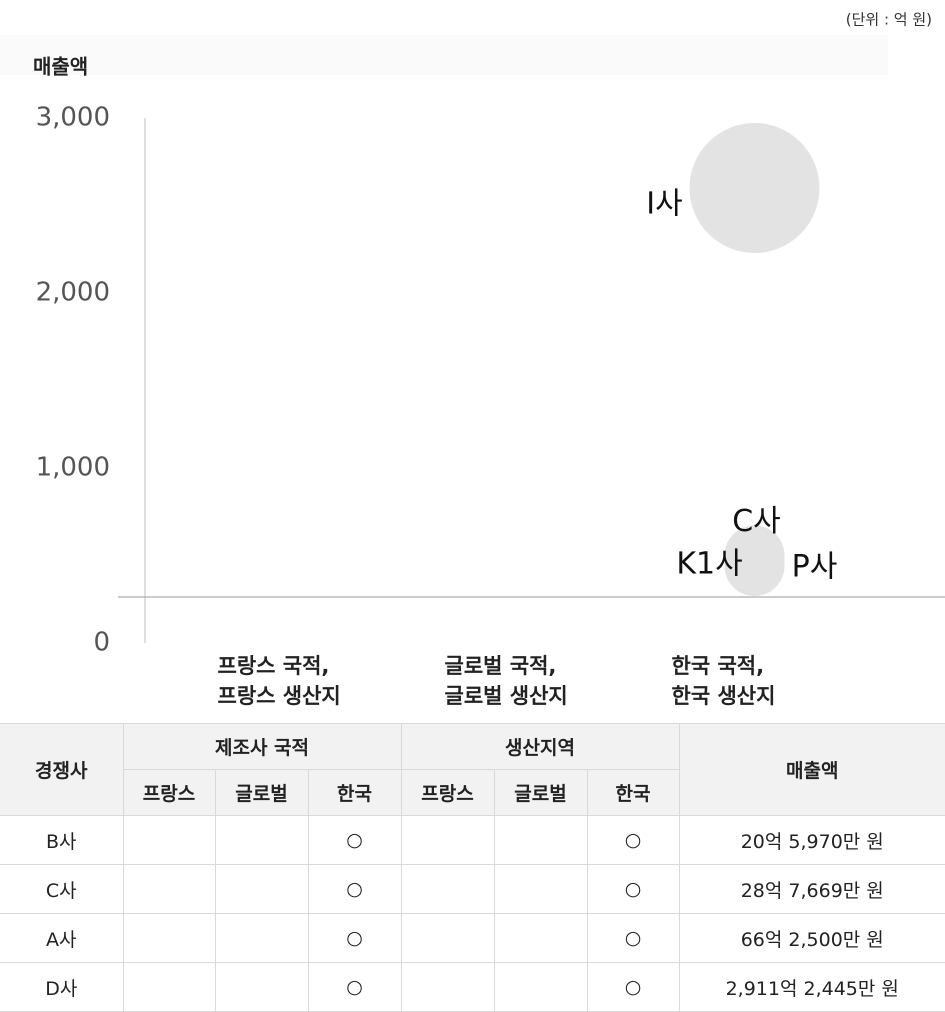 The height and width of the screenshot is (1012, 945). What do you see at coordinates (62, 889) in the screenshot?
I see `company-cell: C사` at bounding box center [62, 889].